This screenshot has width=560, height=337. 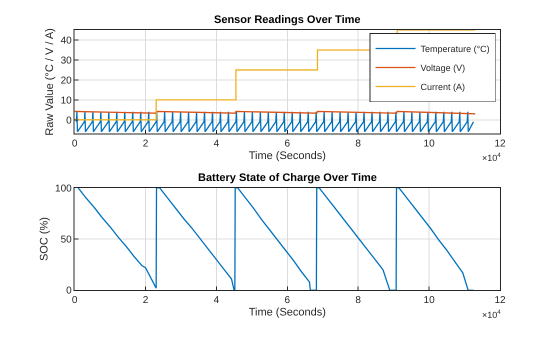 I want to click on y-axis-title: Raw Value (°C / V / A), so click(x=50, y=82).